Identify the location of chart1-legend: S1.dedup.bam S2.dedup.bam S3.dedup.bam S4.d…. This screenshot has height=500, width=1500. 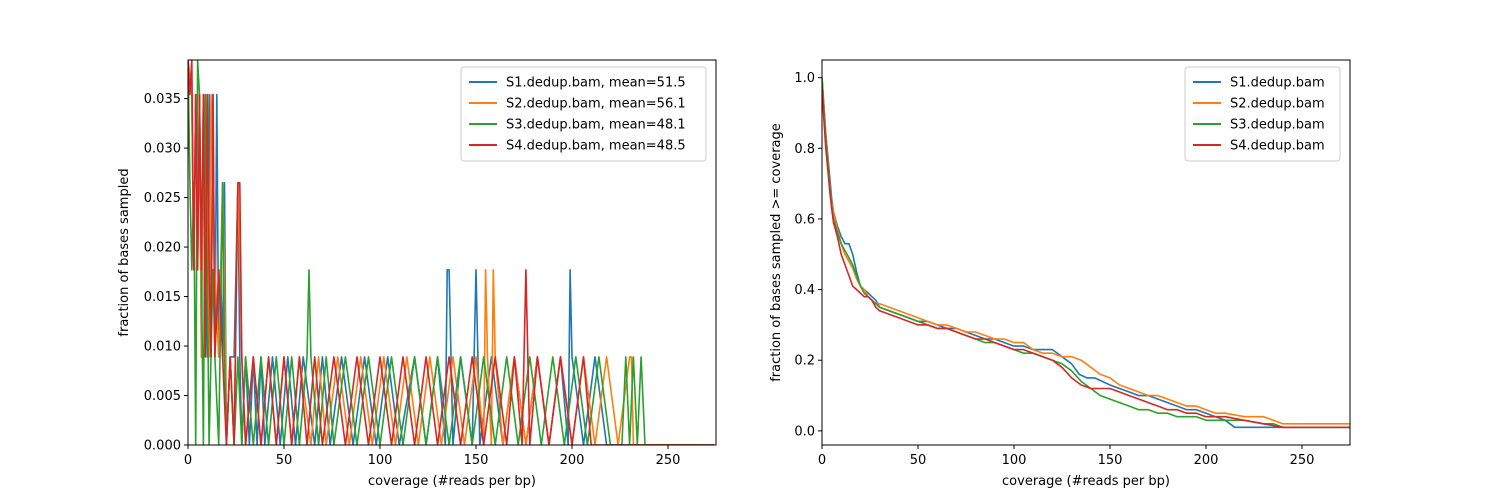
(1262, 114).